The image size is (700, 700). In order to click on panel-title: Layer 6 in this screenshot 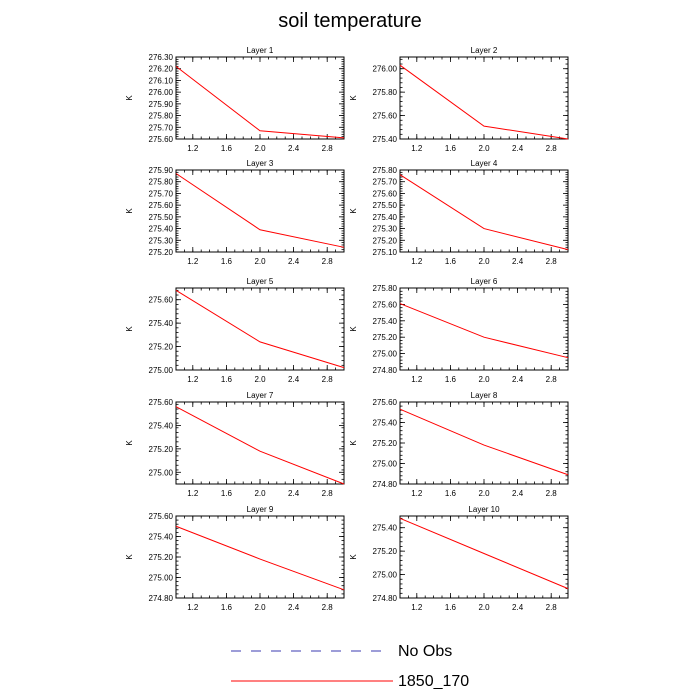, I will do `click(484, 281)`.